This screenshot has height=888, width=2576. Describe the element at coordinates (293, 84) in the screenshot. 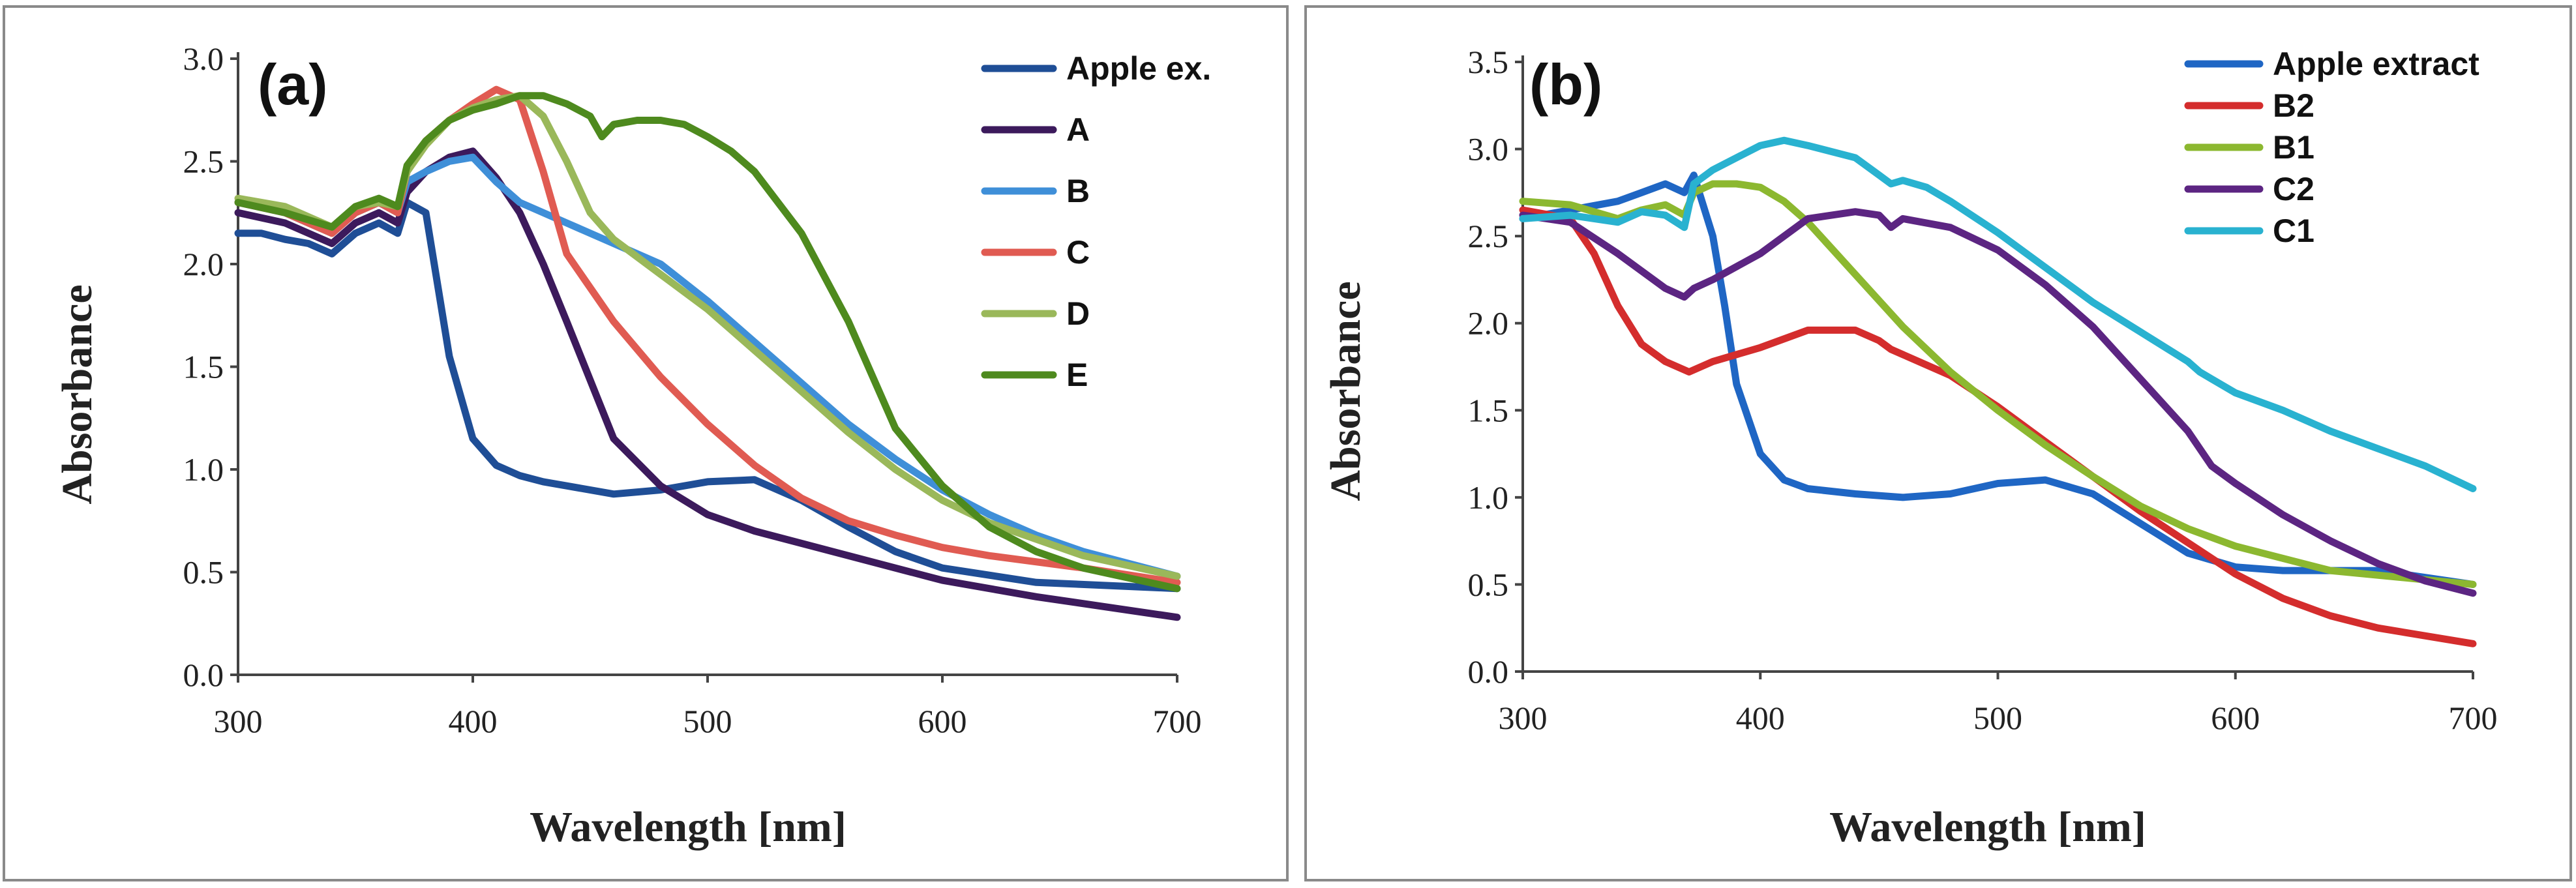

I see `panel-a-label: (a)` at that location.